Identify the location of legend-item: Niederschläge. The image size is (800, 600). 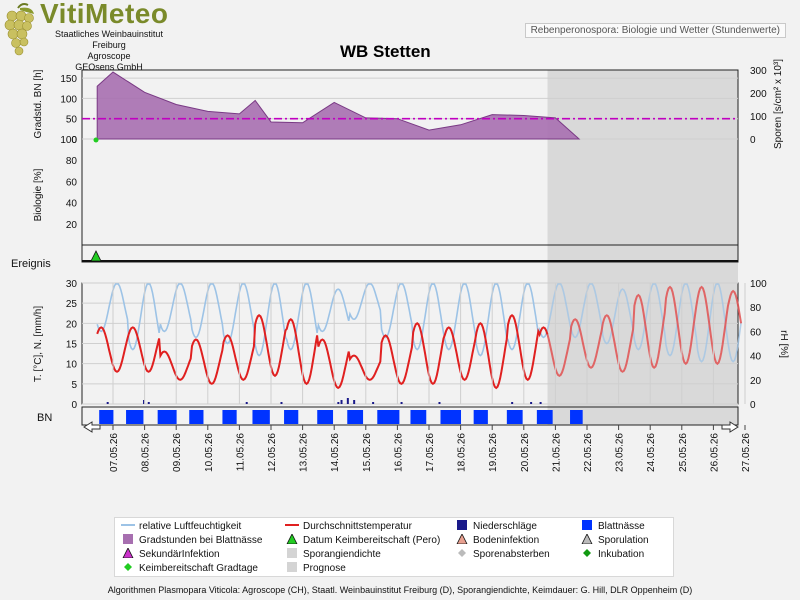
(496, 526).